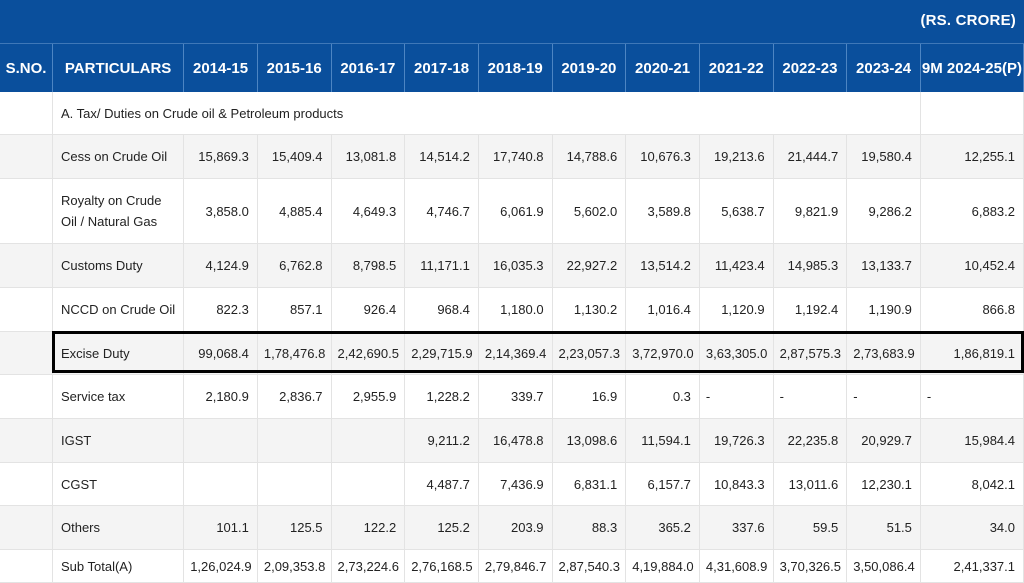  Describe the element at coordinates (810, 527) in the screenshot. I see `value-cell: 59.5` at that location.